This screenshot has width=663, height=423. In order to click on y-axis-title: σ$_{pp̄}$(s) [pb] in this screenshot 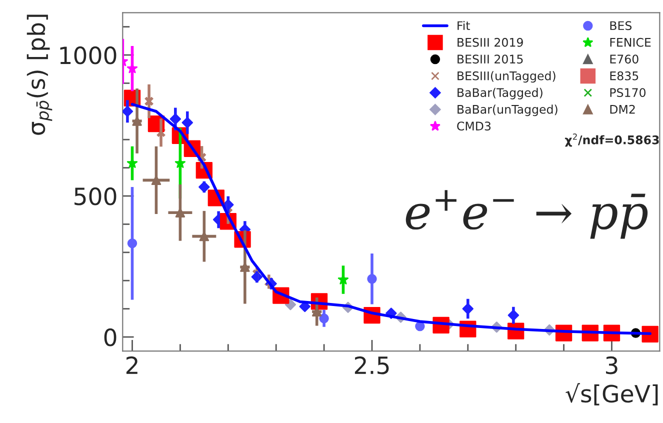, I will do `click(39, 74)`.